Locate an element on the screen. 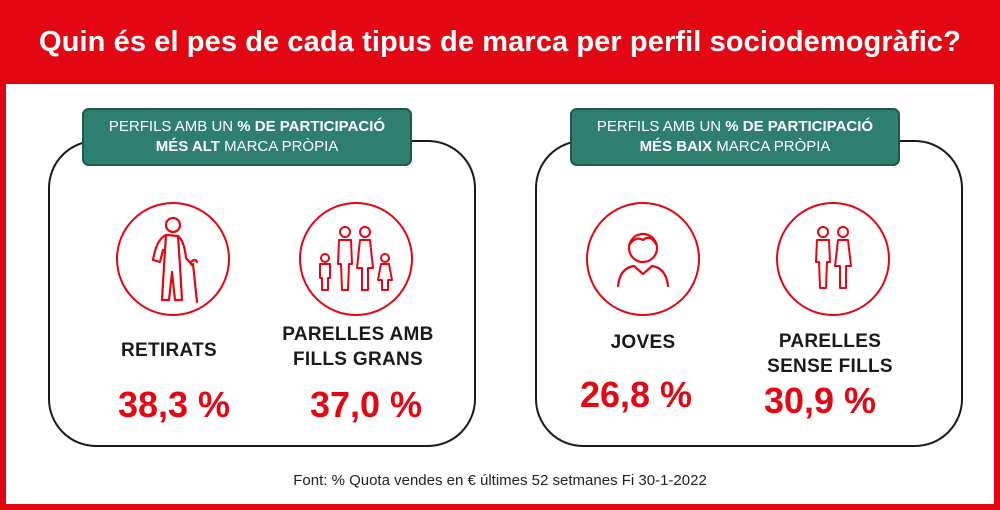  label-line-1: PARELLES AMB is located at coordinates (358, 334).